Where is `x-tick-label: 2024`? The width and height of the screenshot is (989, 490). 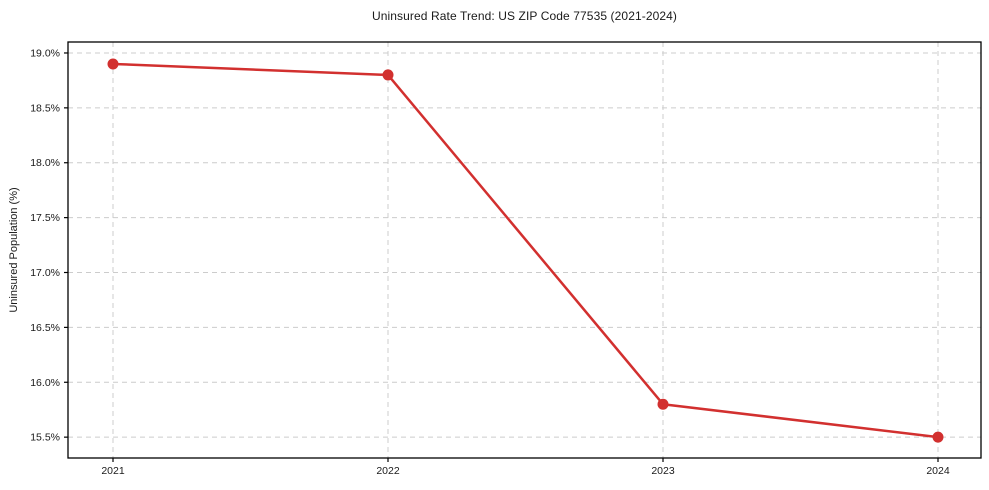
x-tick-label: 2024 is located at coordinates (938, 471).